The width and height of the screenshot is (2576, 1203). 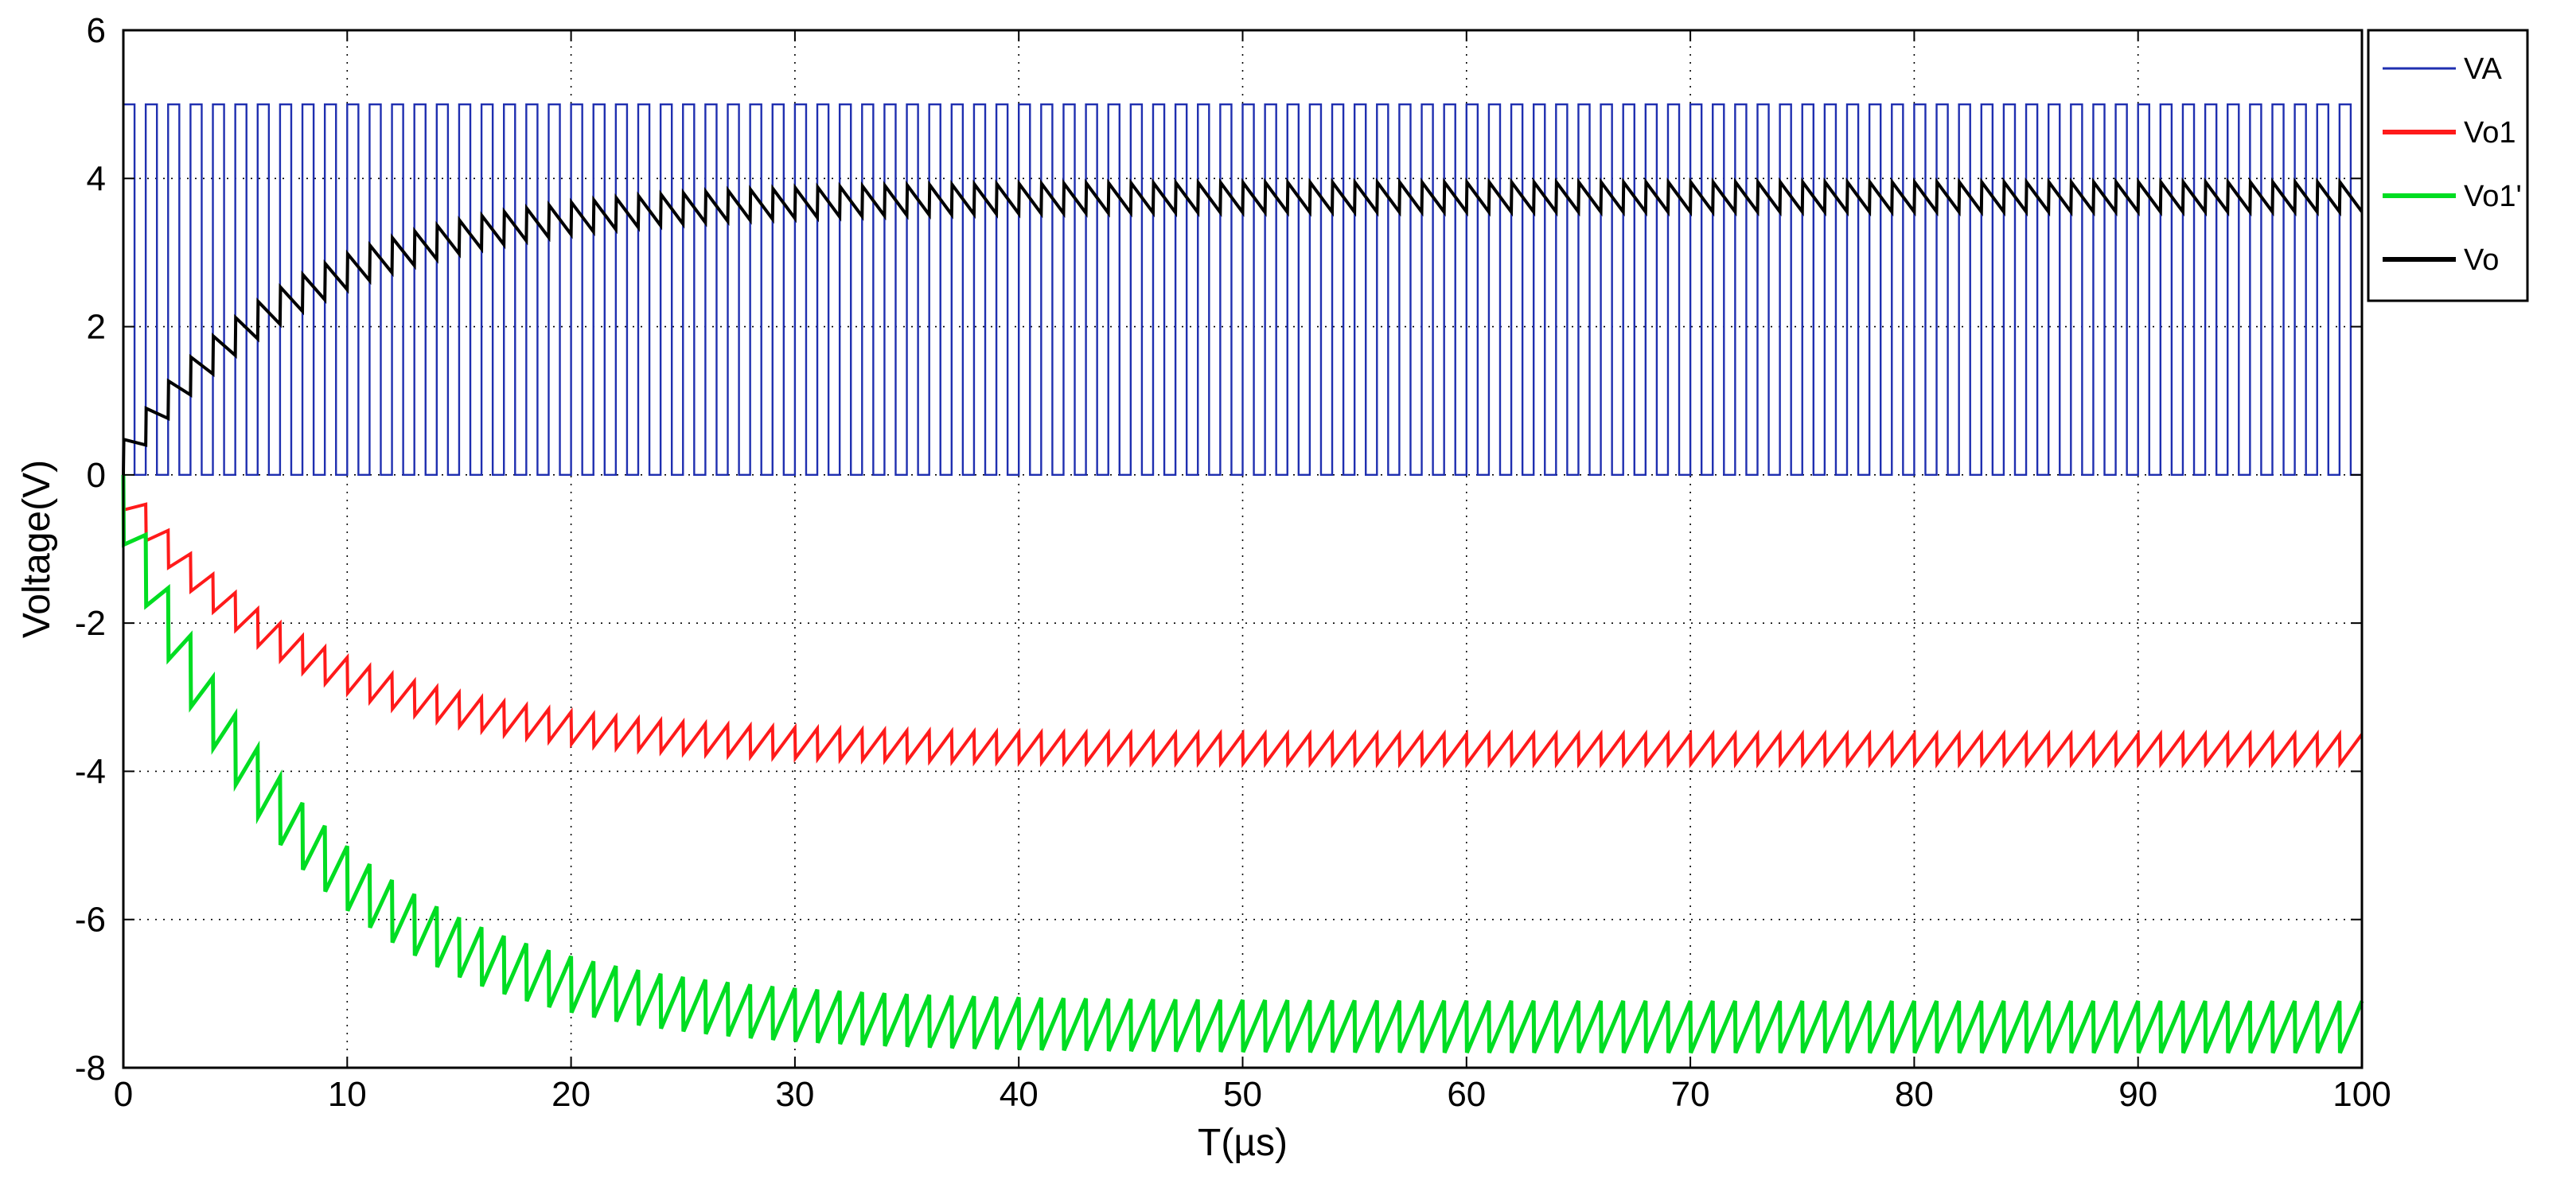 I want to click on x-tick-label: 80, so click(x=1914, y=1094).